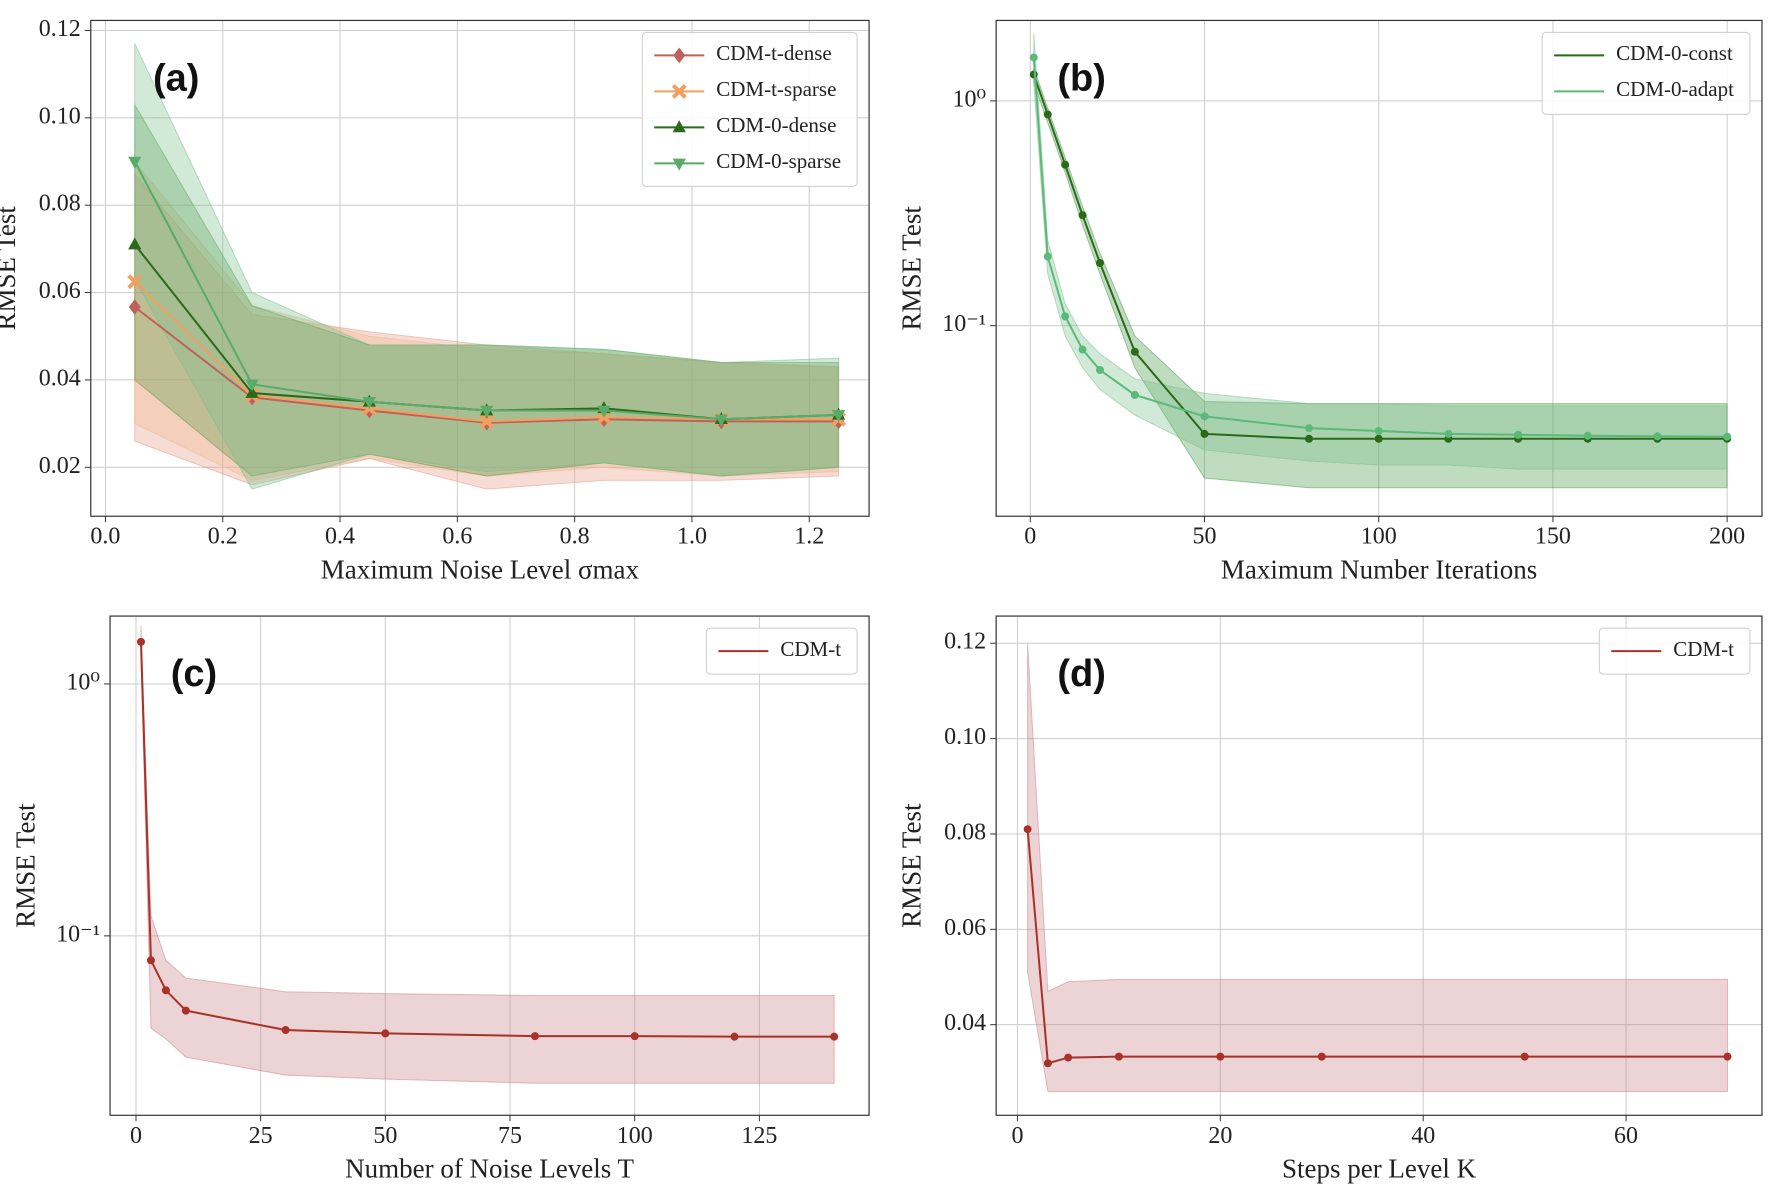 The image size is (1779, 1201). Describe the element at coordinates (773, 53) in the screenshot. I see `legend-label: CDM-t-dense` at that location.